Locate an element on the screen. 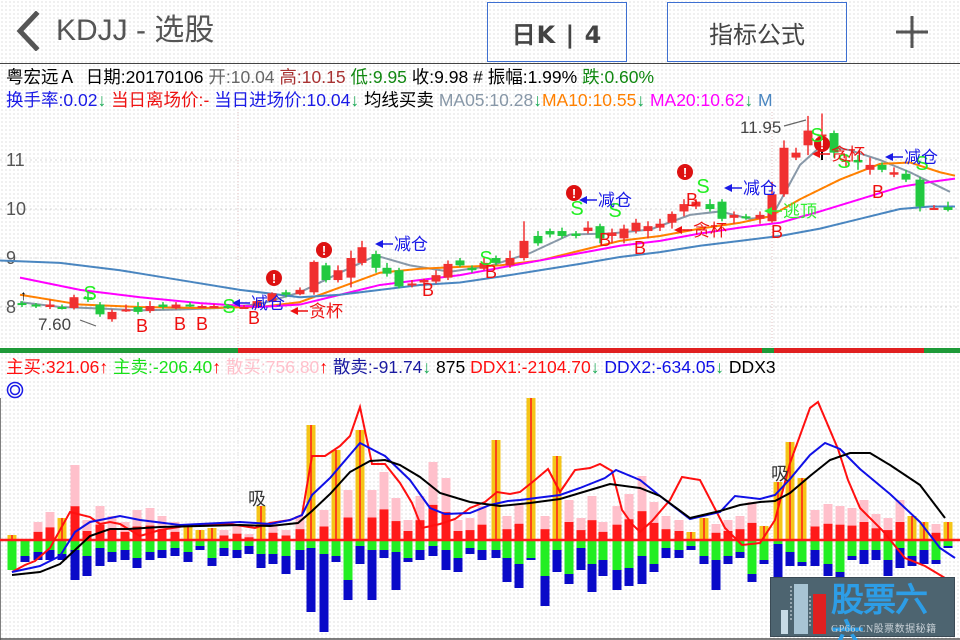 This screenshot has width=960, height=640. absorb-label: 吸 is located at coordinates (780, 474).